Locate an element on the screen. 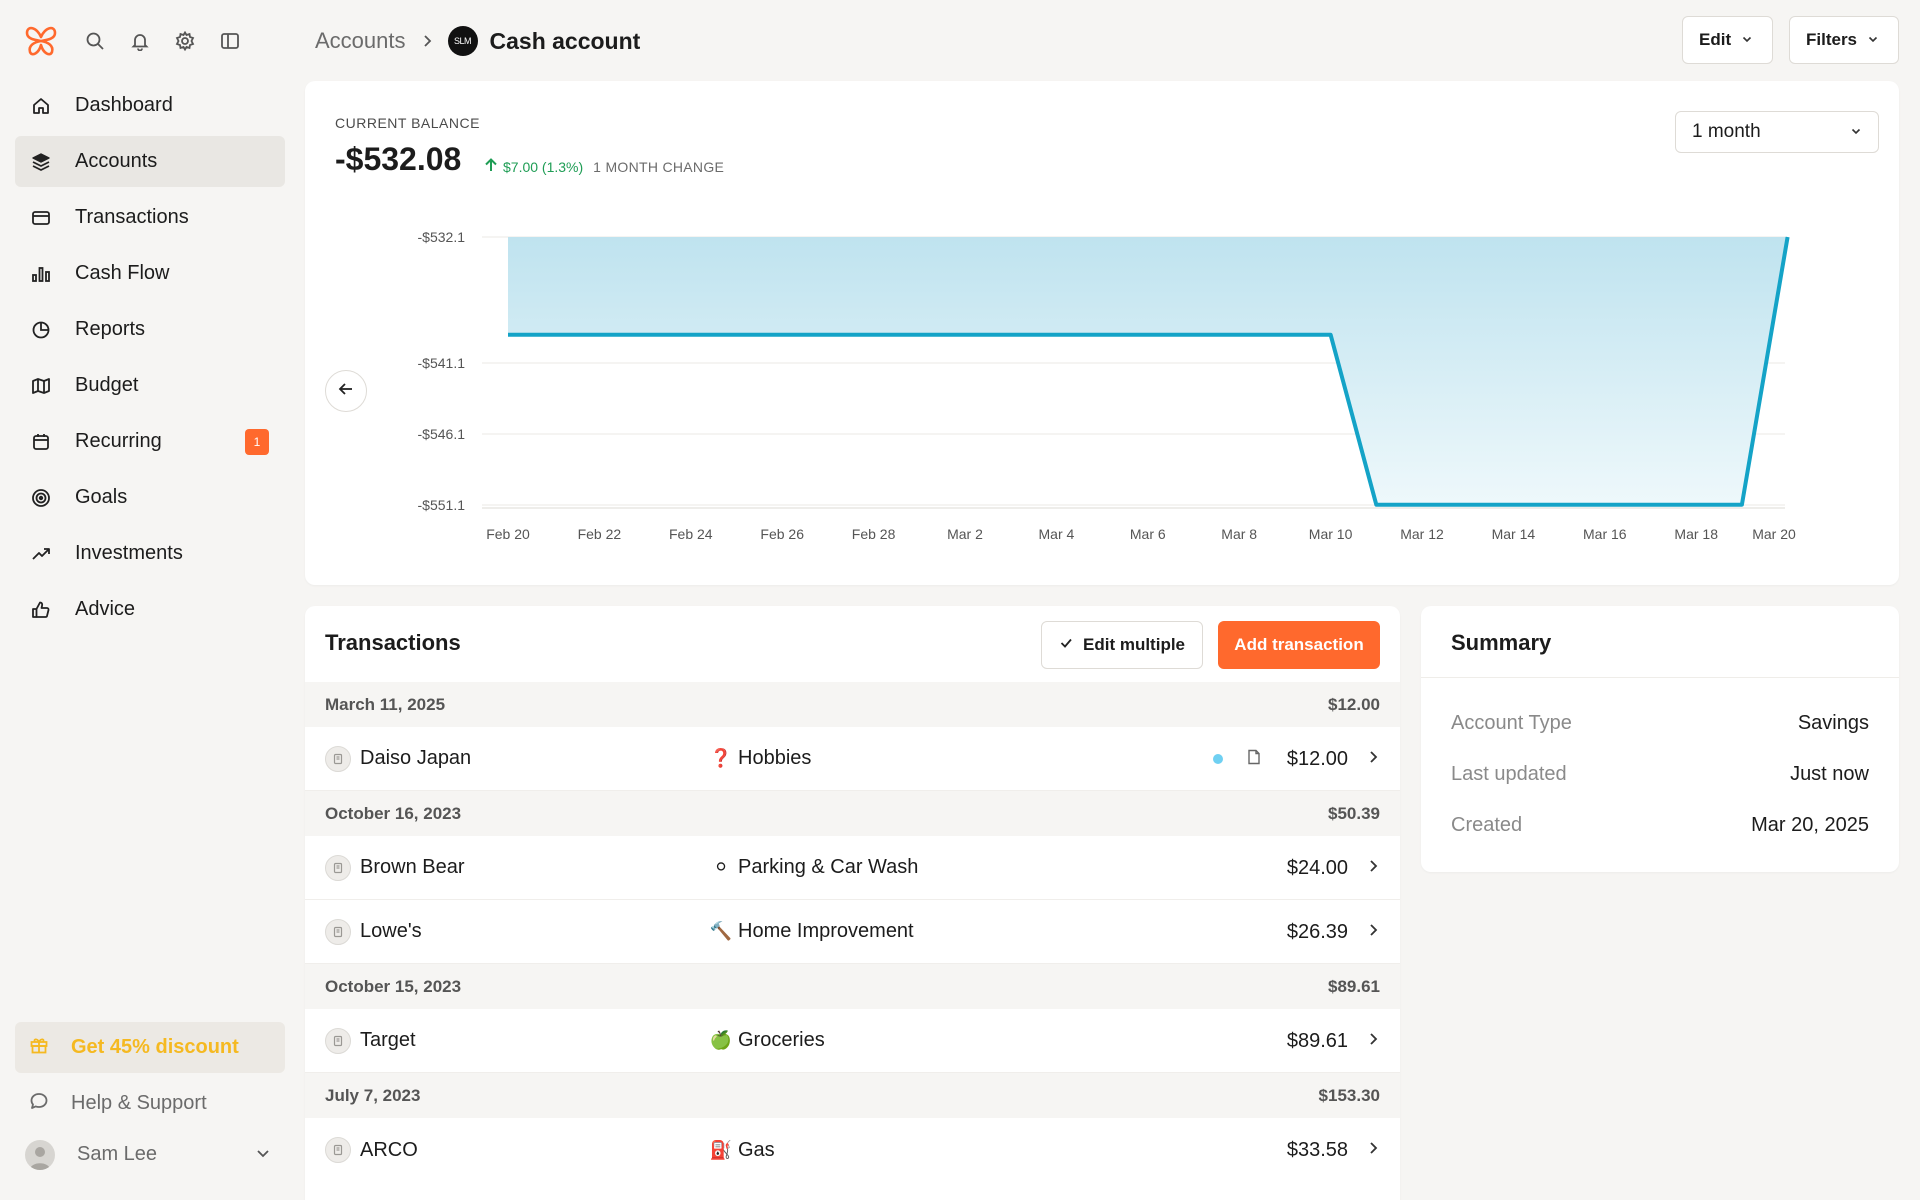 Image resolution: width=1920 pixels, height=1200 pixels. summary-key: Created is located at coordinates (1487, 825).